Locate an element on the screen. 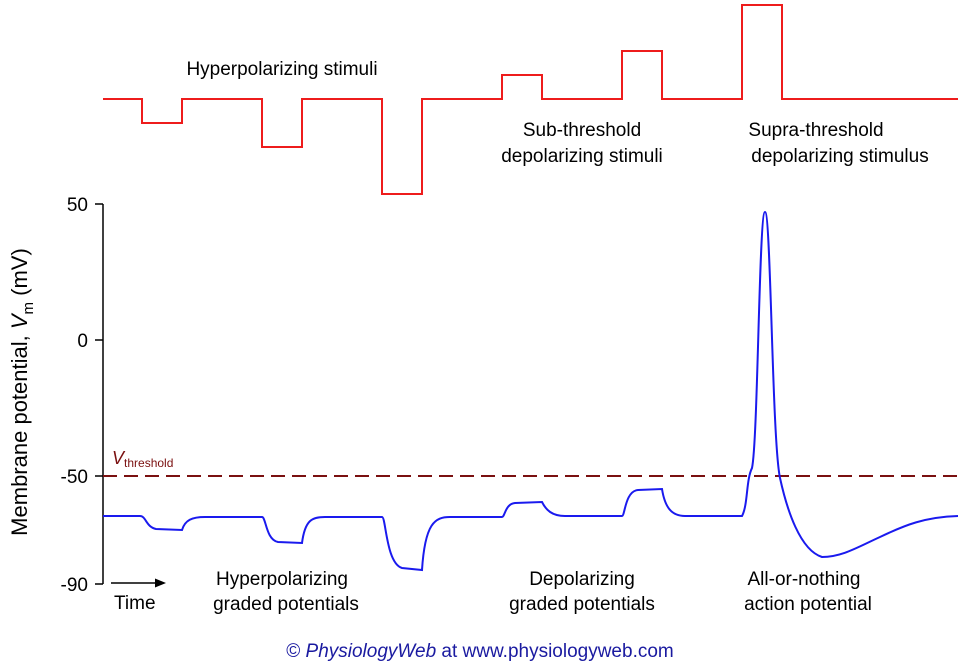 This screenshot has width=960, height=663. credit-brand: PhysiologyWeb is located at coordinates (371, 651).